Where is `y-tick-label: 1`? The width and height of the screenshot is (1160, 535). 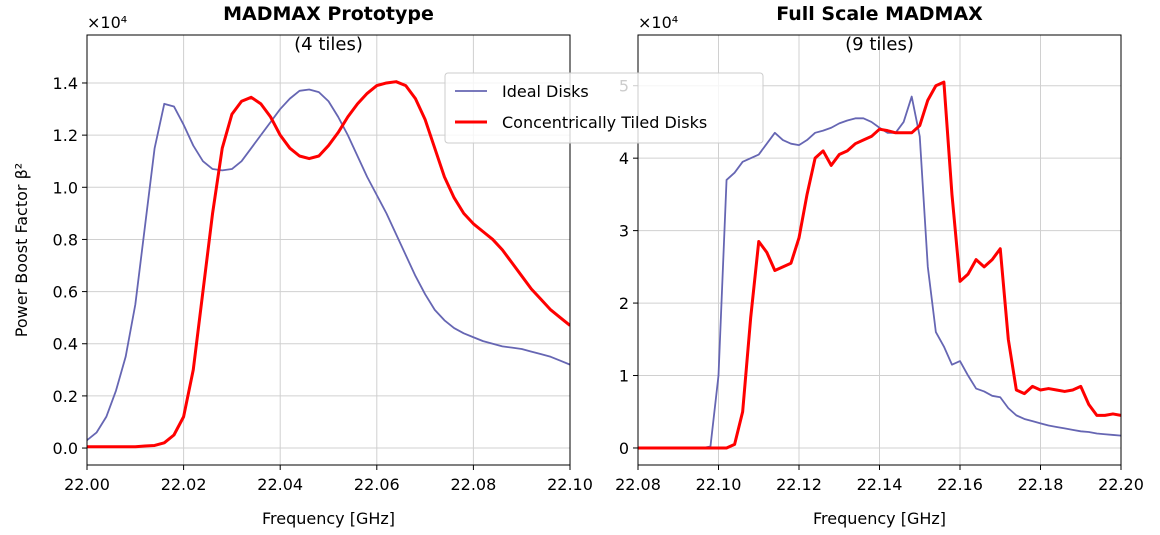
y-tick-label: 1 is located at coordinates (624, 376).